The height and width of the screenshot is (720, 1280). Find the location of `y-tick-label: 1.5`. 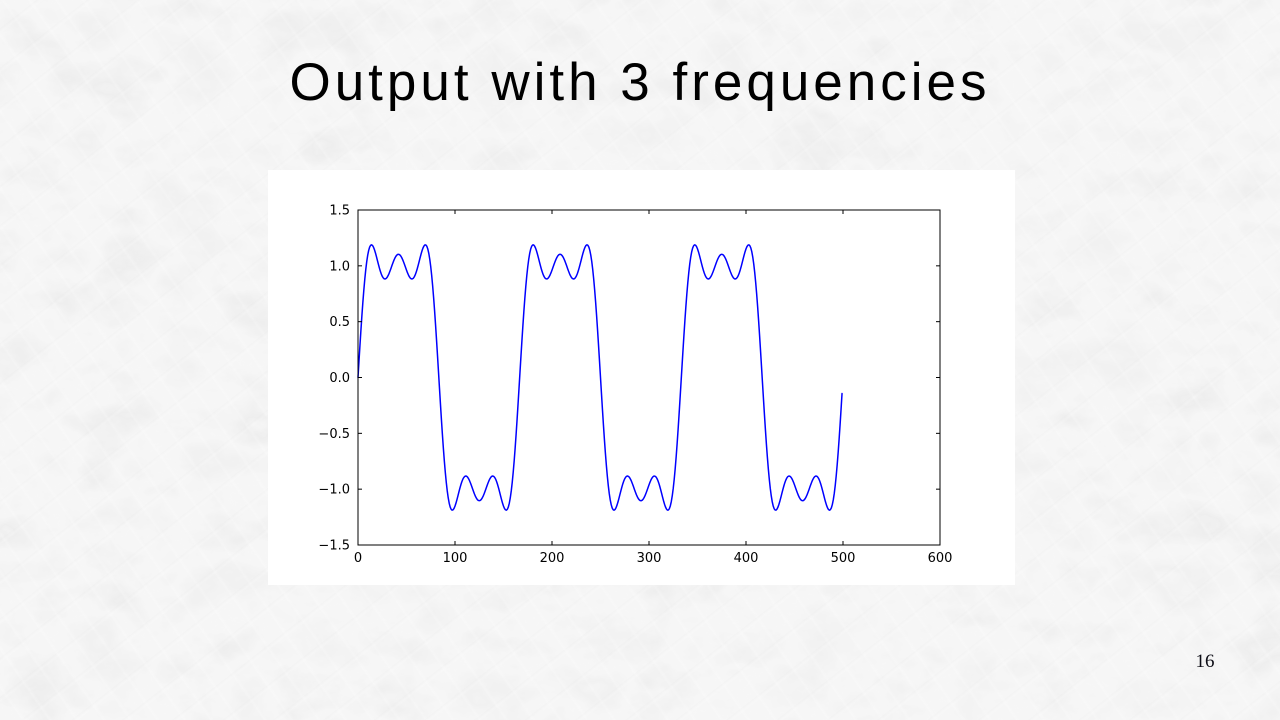

y-tick-label: 1.5 is located at coordinates (339, 211).